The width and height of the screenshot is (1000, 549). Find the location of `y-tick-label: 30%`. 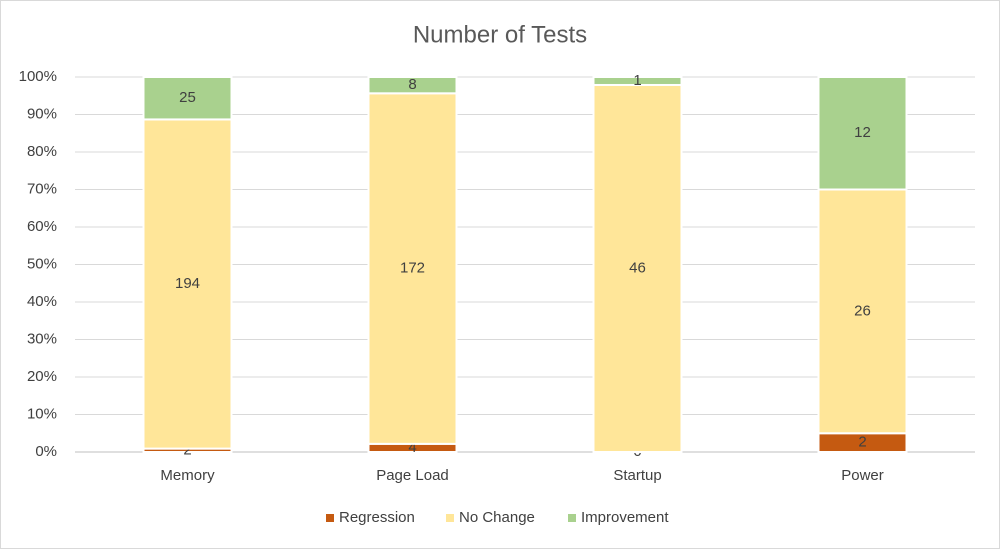

y-tick-label: 30% is located at coordinates (42, 338).